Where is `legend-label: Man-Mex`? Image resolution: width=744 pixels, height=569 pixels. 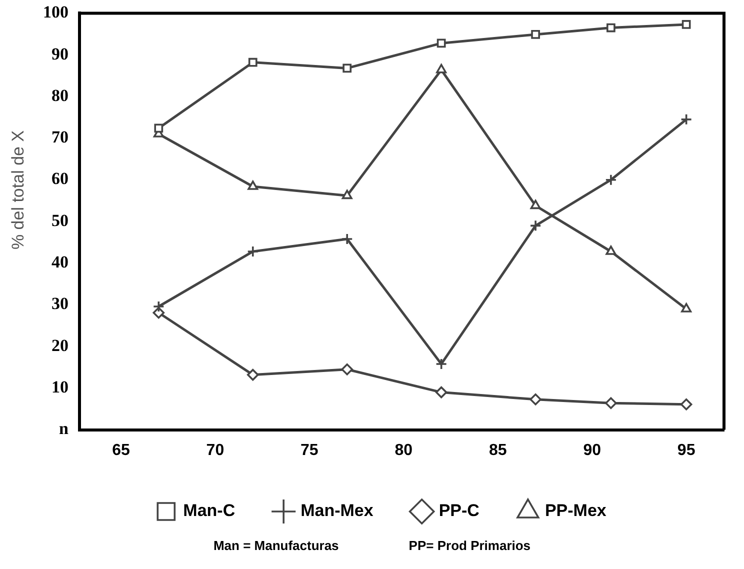 legend-label: Man-Mex is located at coordinates (337, 510).